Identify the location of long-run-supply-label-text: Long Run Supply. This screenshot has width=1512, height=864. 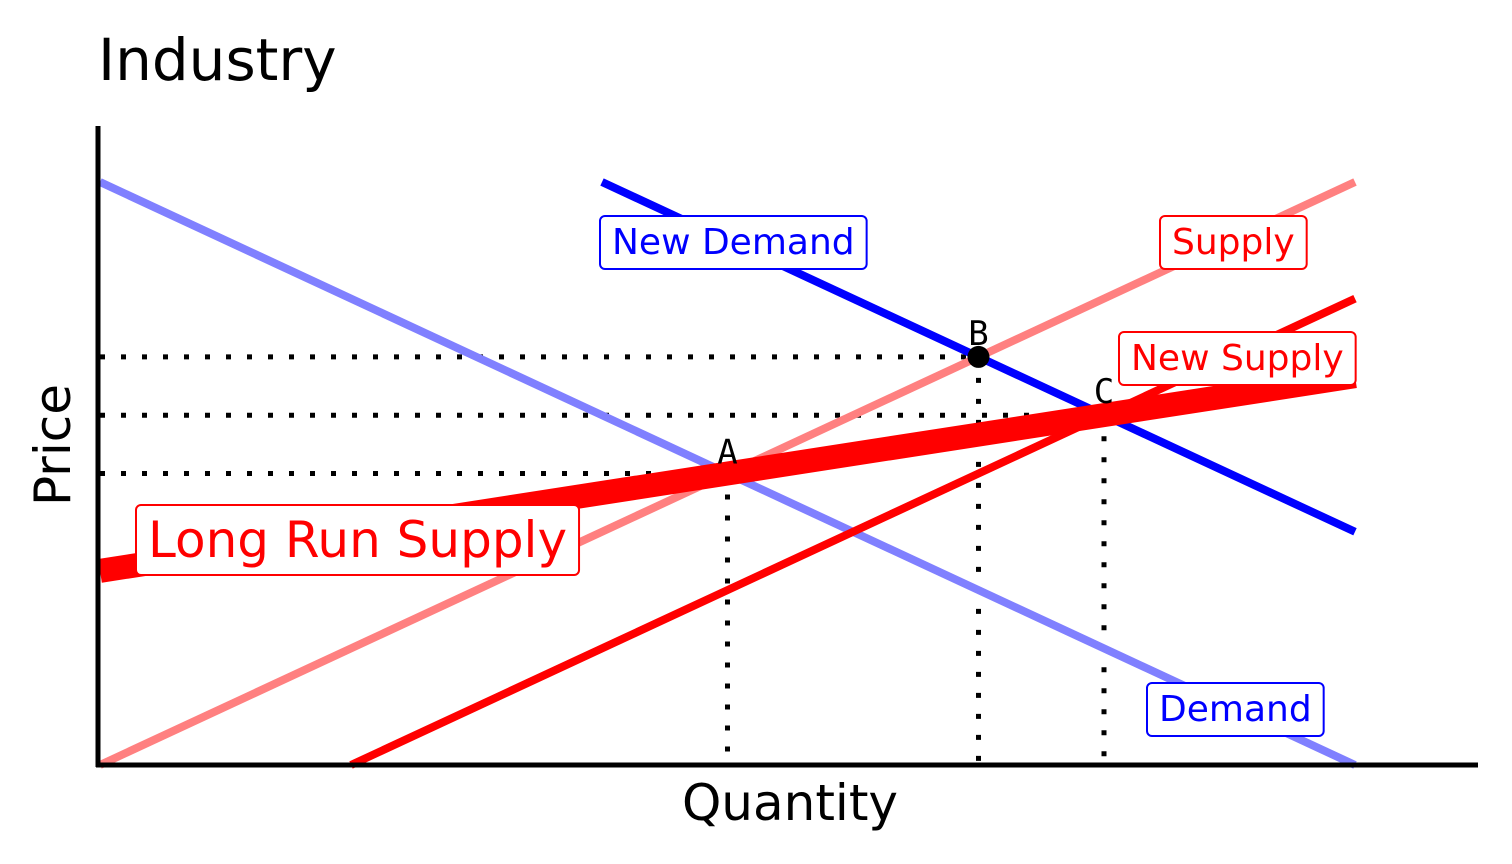
(357, 540).